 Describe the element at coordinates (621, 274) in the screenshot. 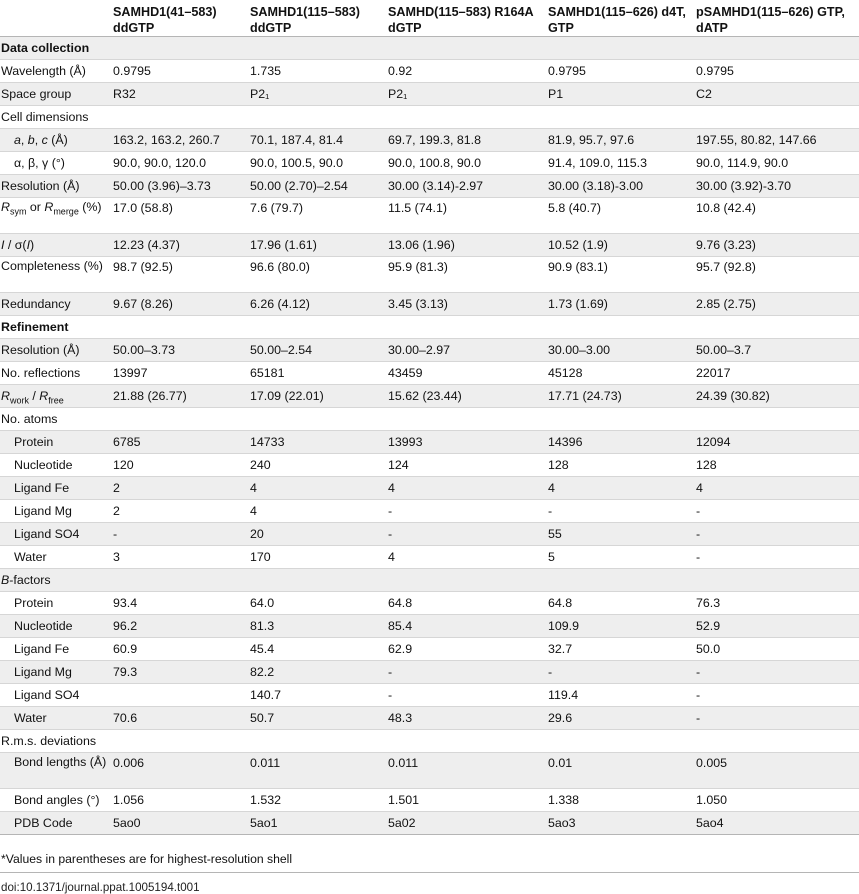

I see `table-cell: 90.9 (83.1)` at that location.